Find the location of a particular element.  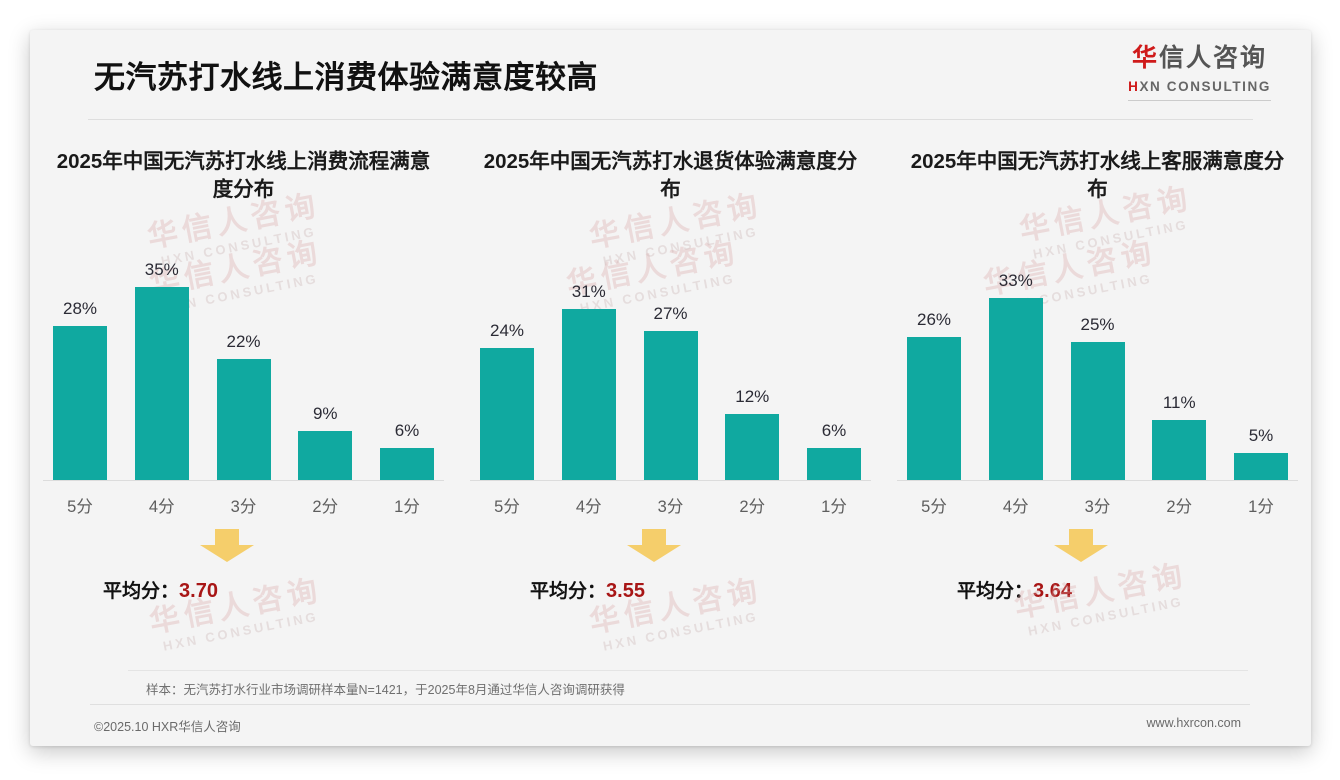

bar-slot: 12% is located at coordinates (752, 355).